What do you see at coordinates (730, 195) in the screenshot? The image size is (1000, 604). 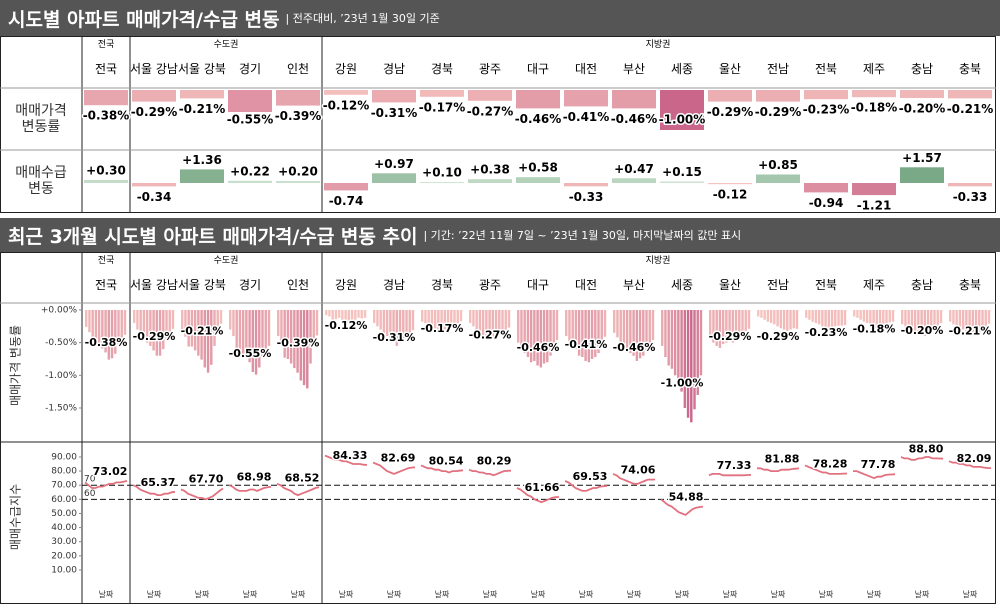 I see `data-label: -0.12` at bounding box center [730, 195].